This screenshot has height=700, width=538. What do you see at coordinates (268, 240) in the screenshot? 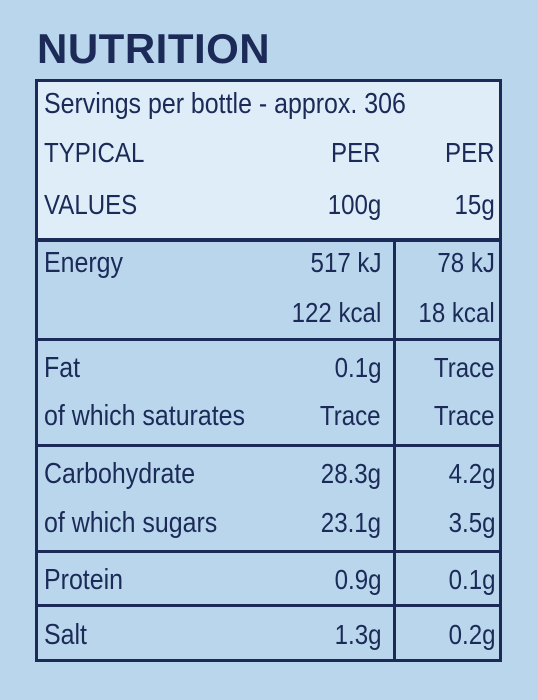
I see `header-divider` at bounding box center [268, 240].